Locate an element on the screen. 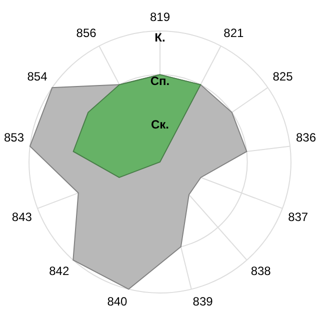 Image resolution: width=320 pixels, height=320 pixels. y-tick-label: Ск. is located at coordinates (160, 125).